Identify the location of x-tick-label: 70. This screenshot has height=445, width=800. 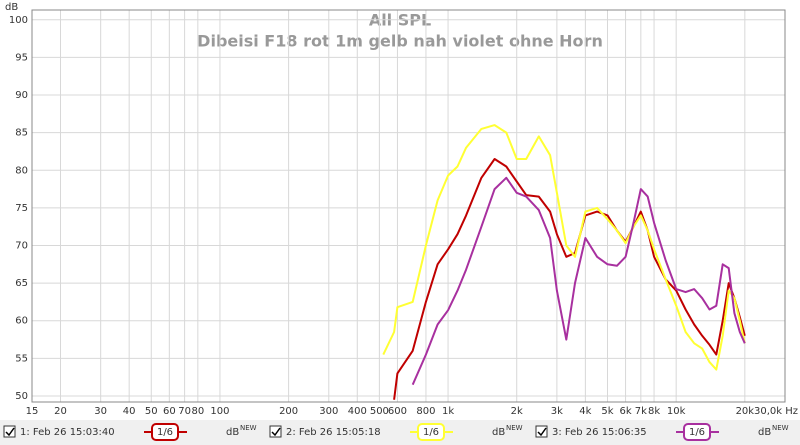
(184, 411).